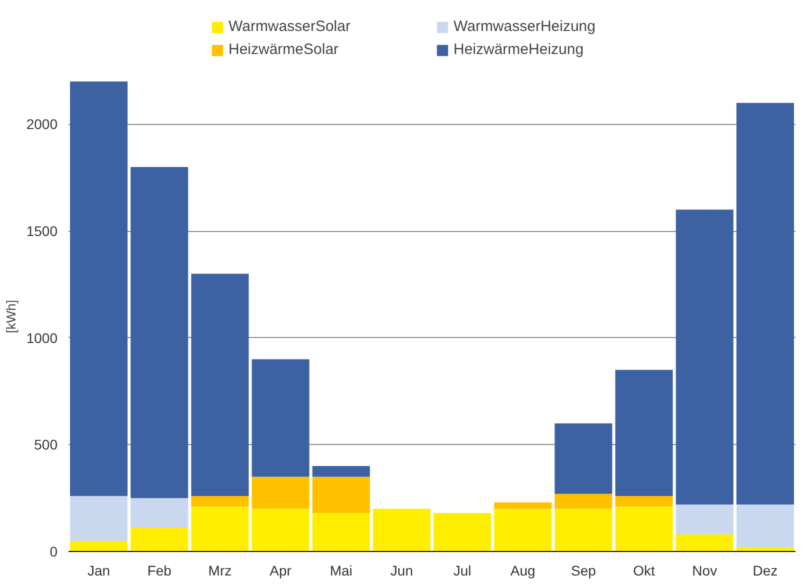 This screenshot has height=587, width=802. What do you see at coordinates (159, 570) in the screenshot?
I see `x-tick-label: Feb` at bounding box center [159, 570].